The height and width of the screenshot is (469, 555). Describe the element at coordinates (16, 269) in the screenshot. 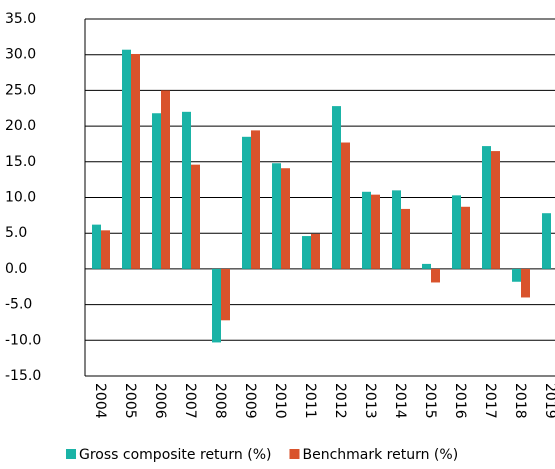

I see `y-tick-label: 0.0` at that location.